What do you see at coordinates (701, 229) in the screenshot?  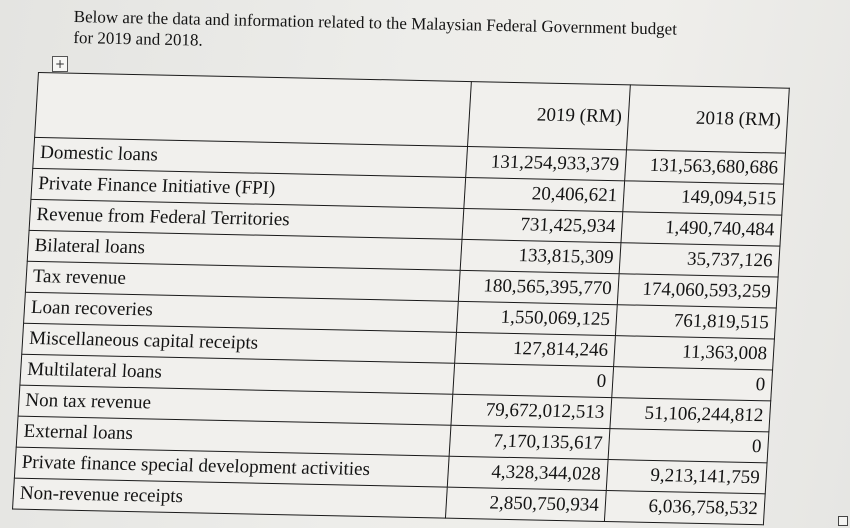 I see `value-2018: 1,490,740,484` at bounding box center [701, 229].